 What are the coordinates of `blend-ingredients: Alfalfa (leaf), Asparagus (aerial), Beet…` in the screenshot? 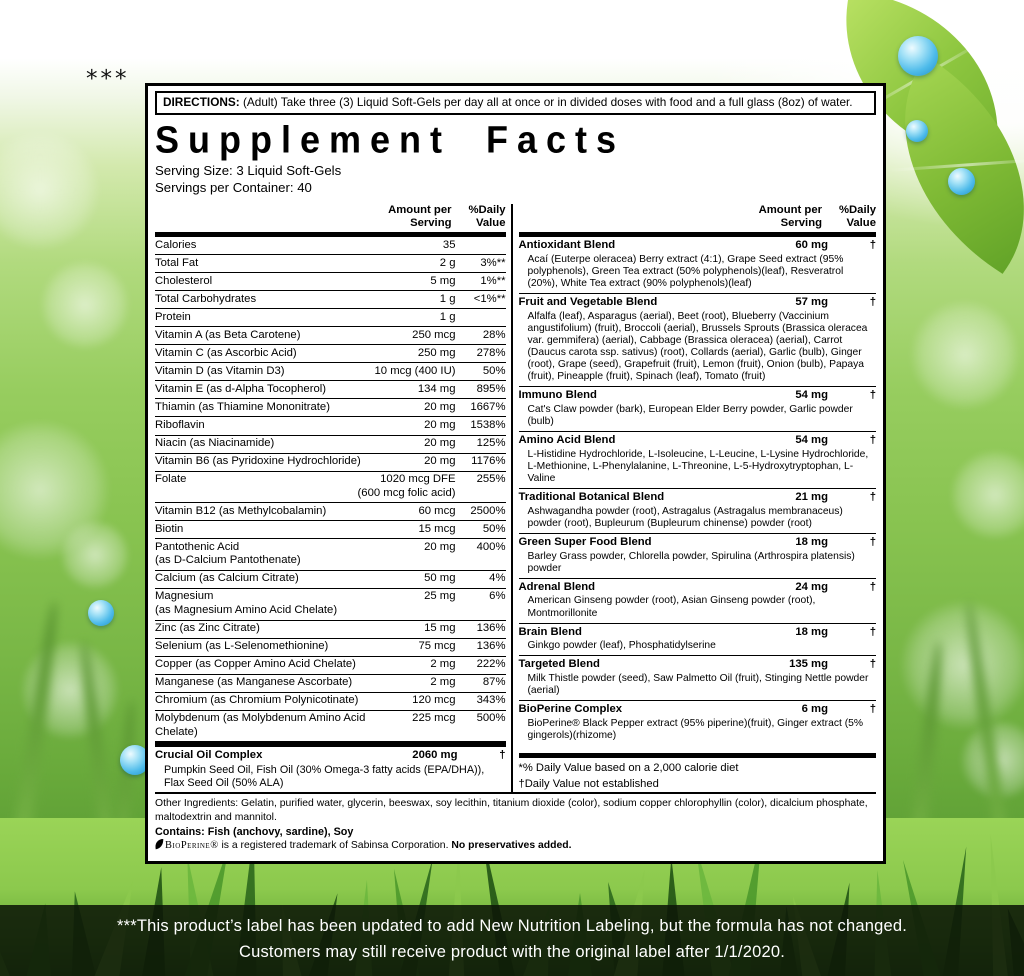 It's located at (697, 346).